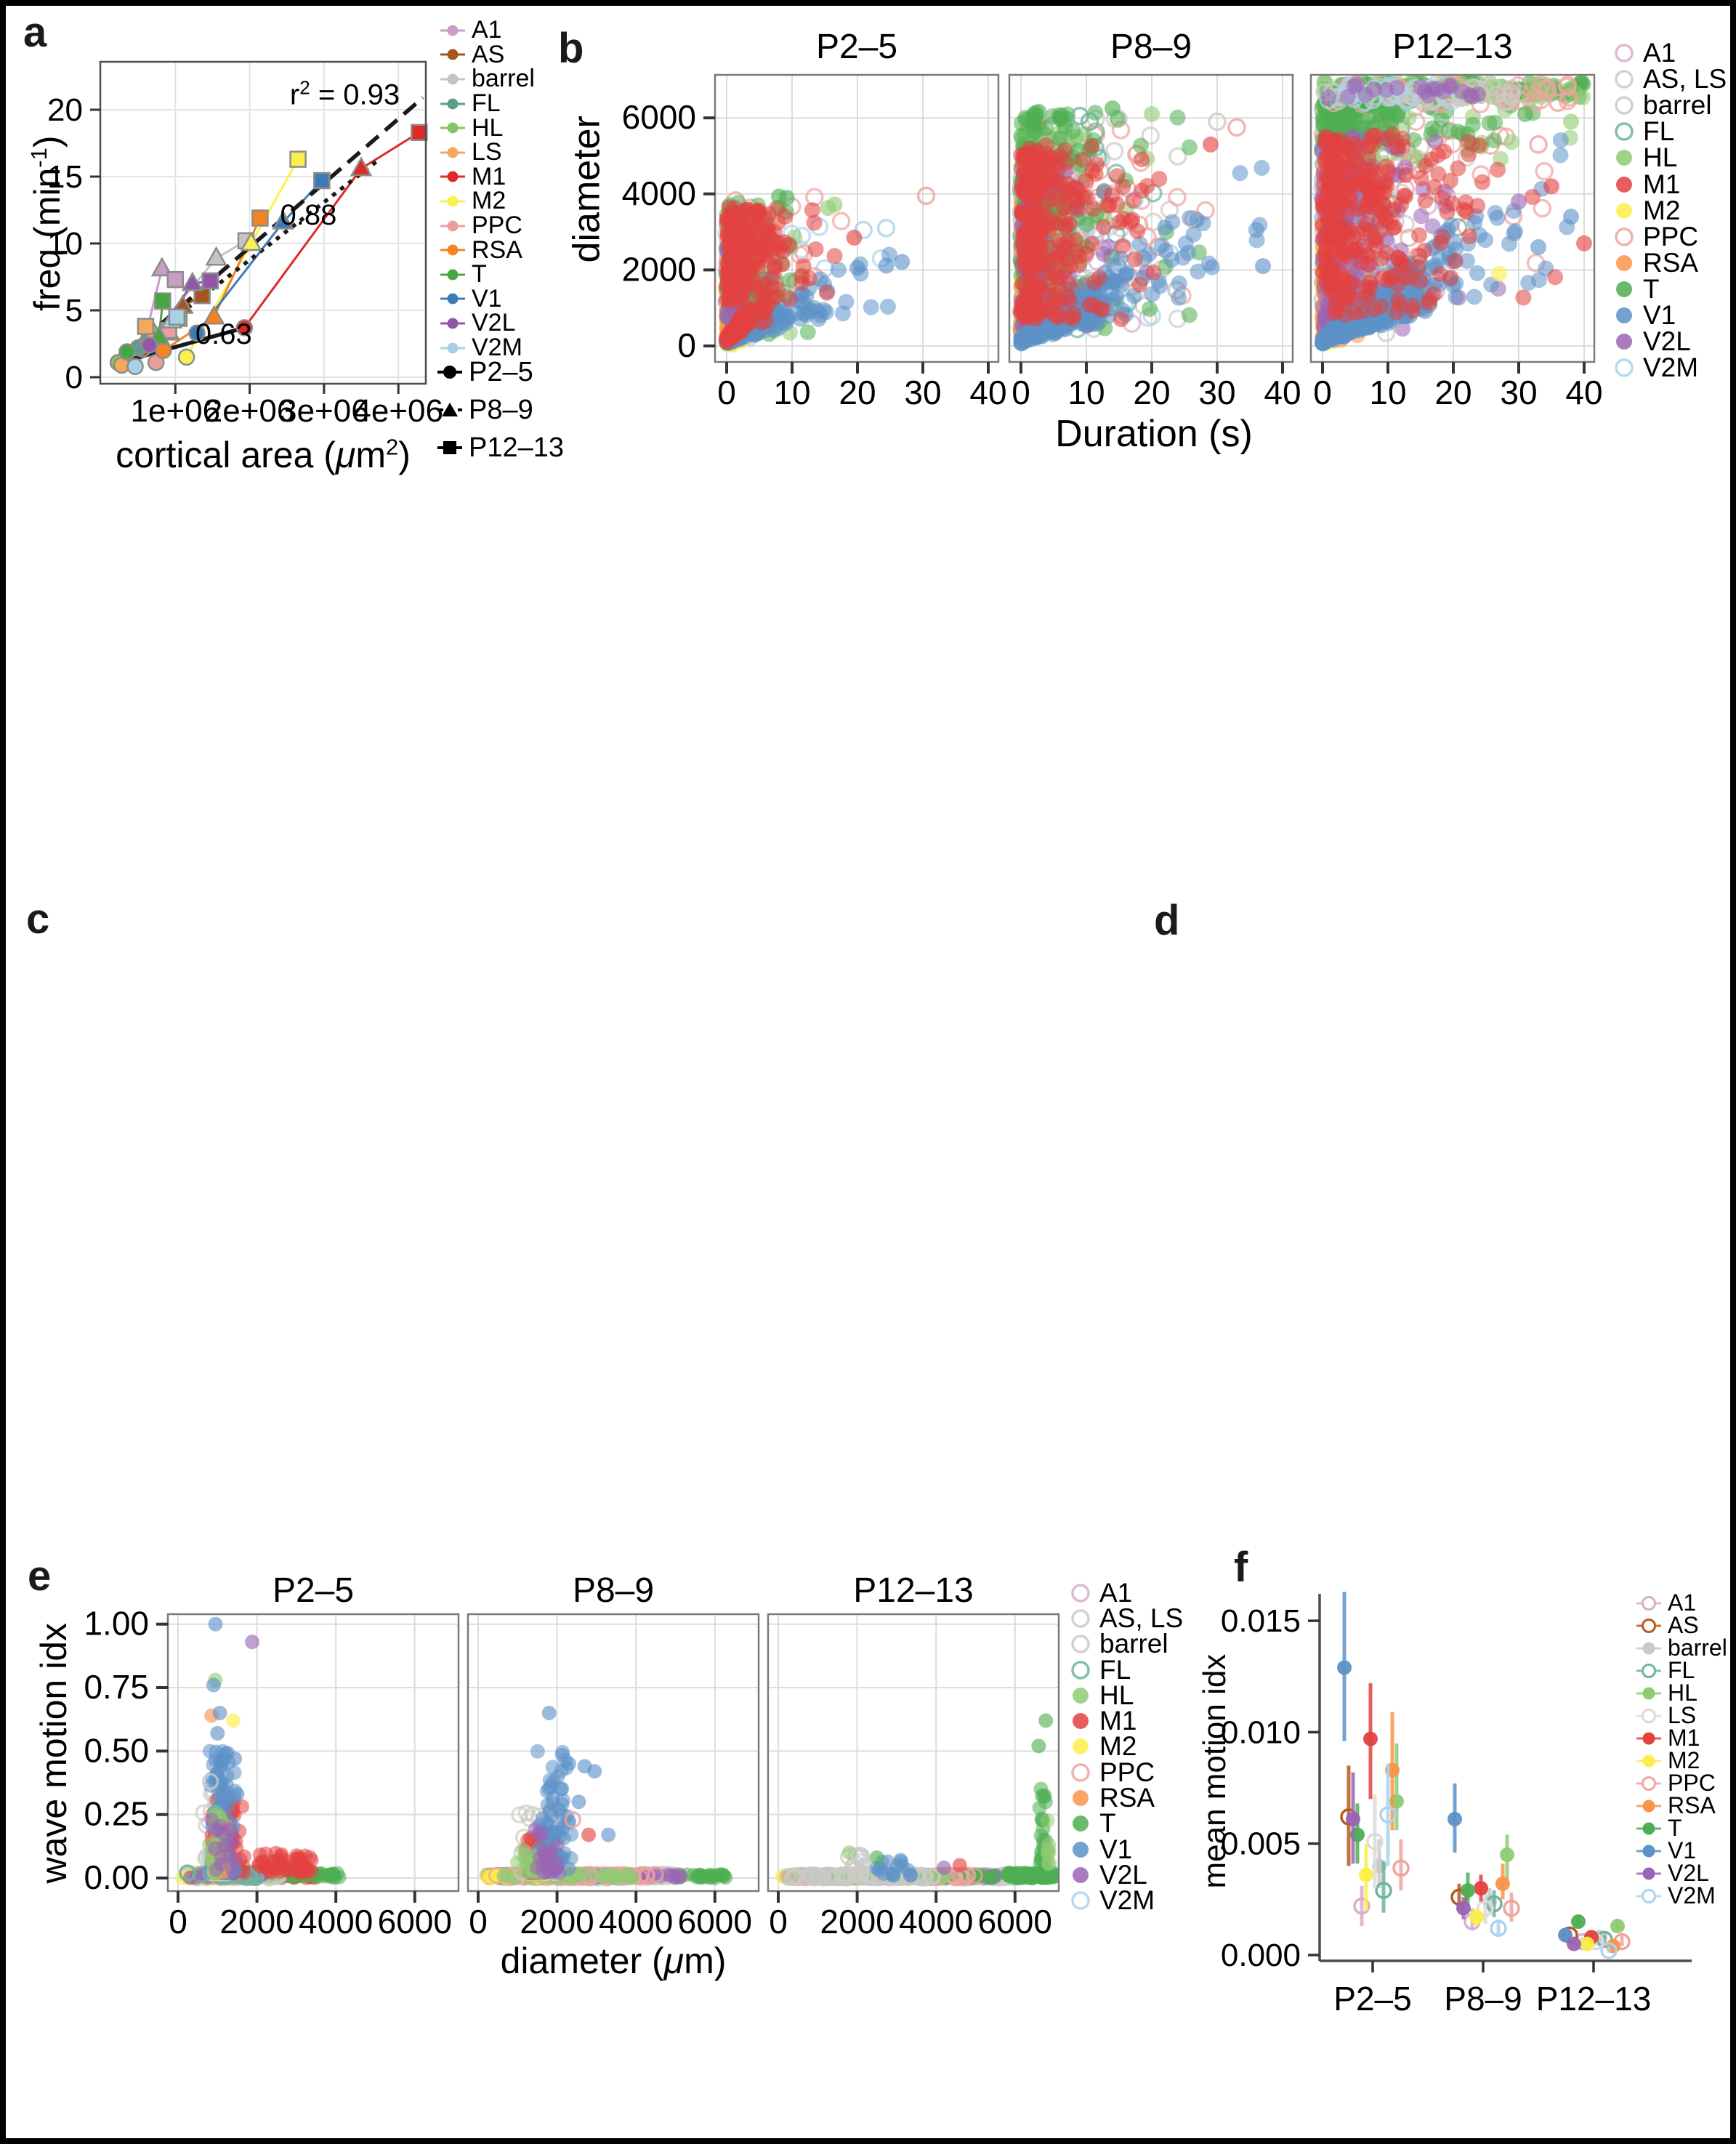 The image size is (1736, 2144). I want to click on mean-point-V1, so click(1455, 1818).